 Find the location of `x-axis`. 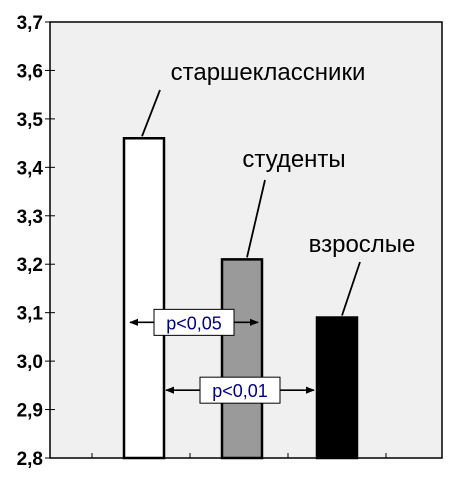

x-axis is located at coordinates (239, 455).